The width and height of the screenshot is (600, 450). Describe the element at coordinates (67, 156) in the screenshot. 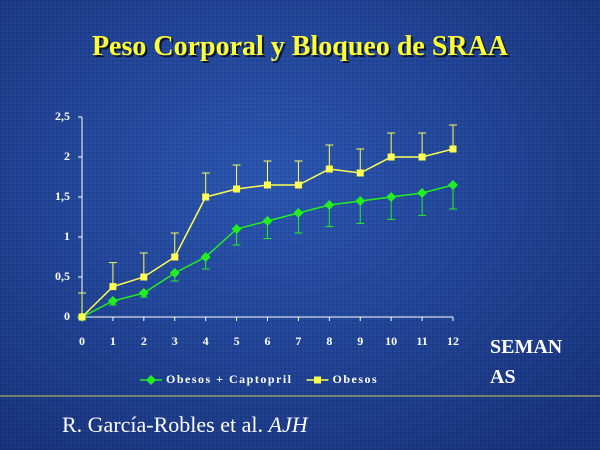

I see `y-tick-label: 2` at that location.